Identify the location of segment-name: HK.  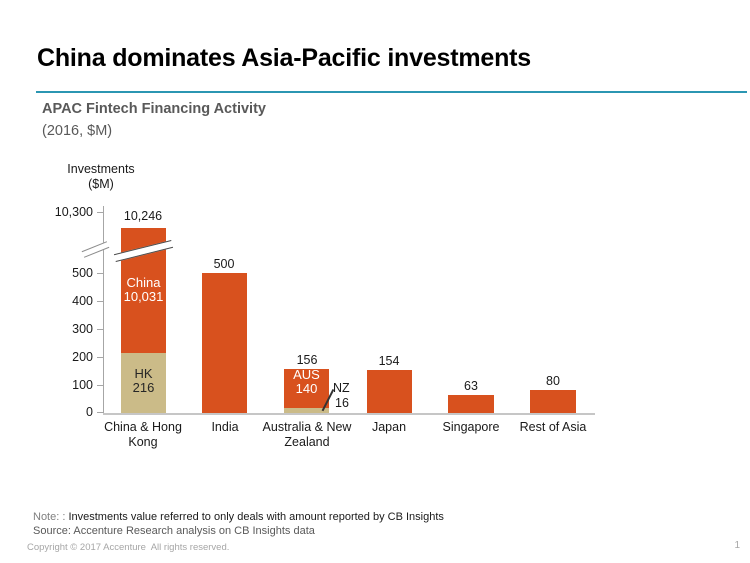
(143, 373).